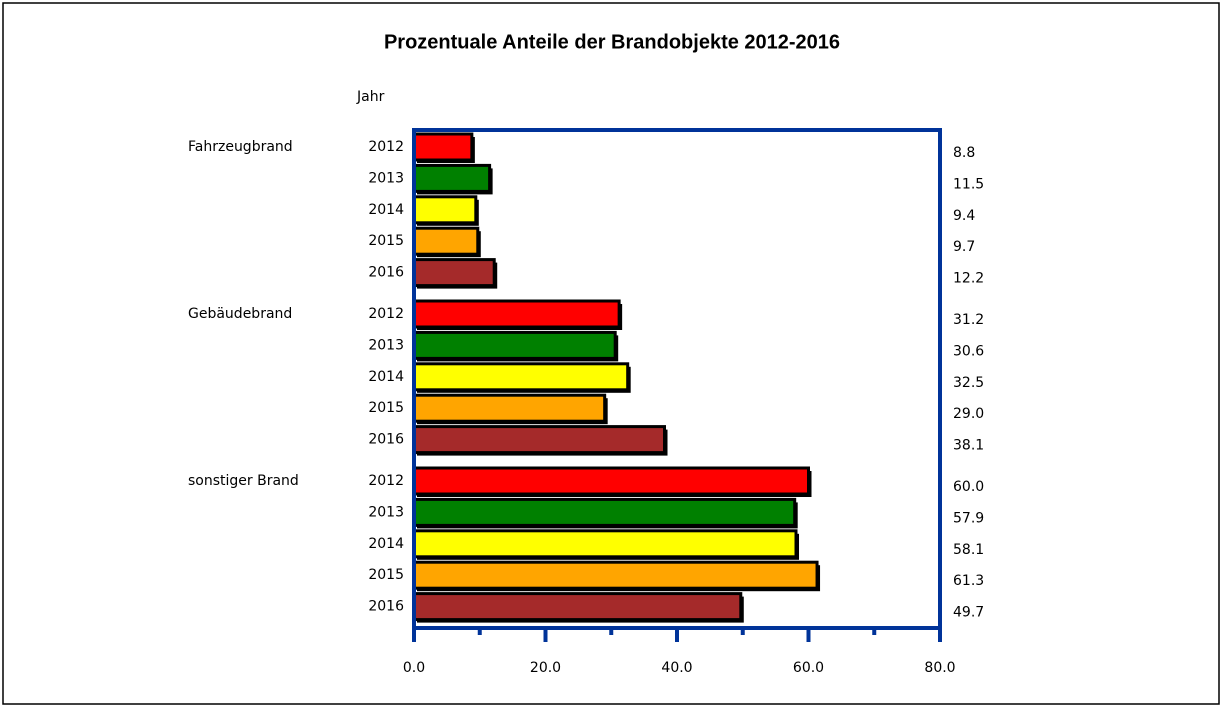 The image size is (1223, 712). I want to click on value-label: 38.1, so click(968, 446).